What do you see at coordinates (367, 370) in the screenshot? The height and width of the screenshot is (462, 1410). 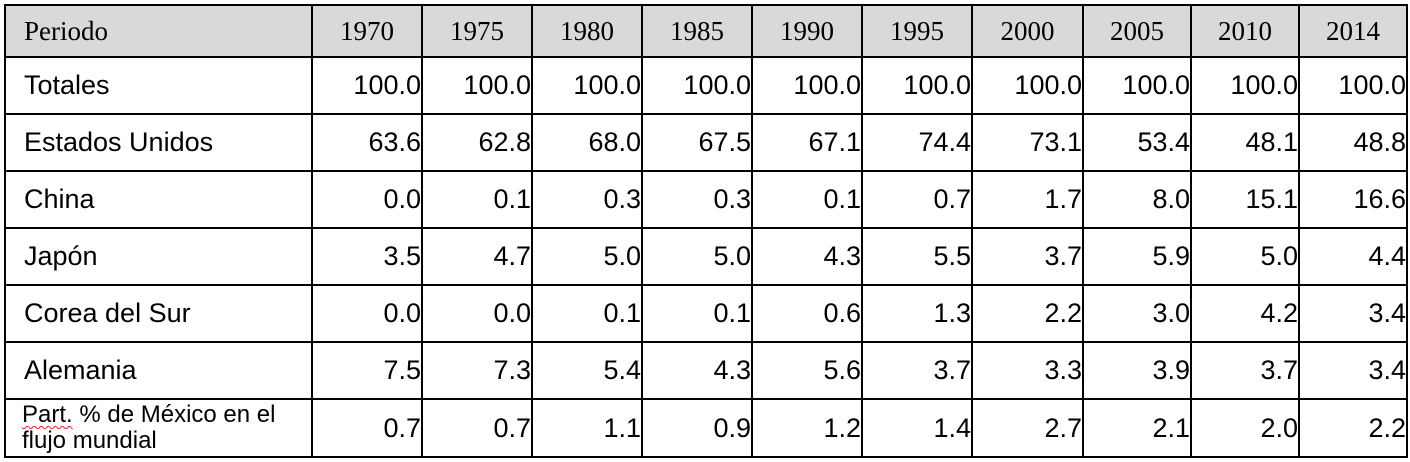 I see `table-cell: 7.5` at bounding box center [367, 370].